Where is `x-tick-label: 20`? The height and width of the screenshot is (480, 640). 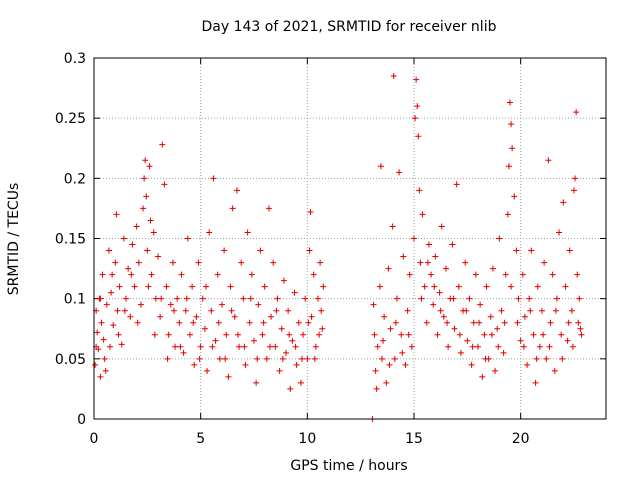
x-tick-label: 20 is located at coordinates (521, 439).